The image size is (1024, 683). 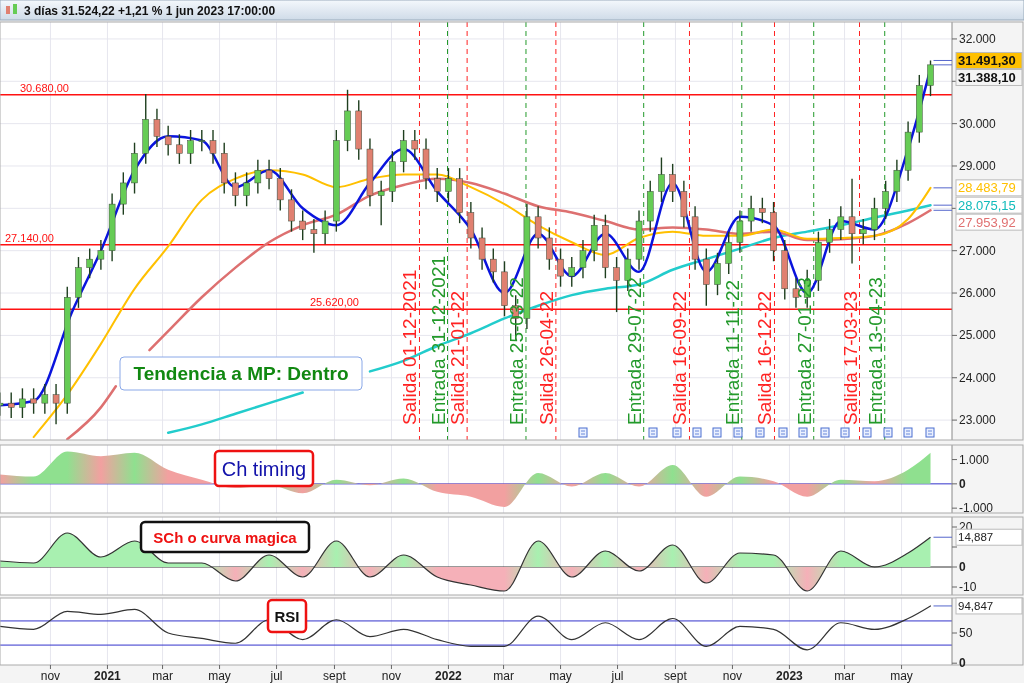 I want to click on x-tick-label: 2022, so click(x=449, y=676).